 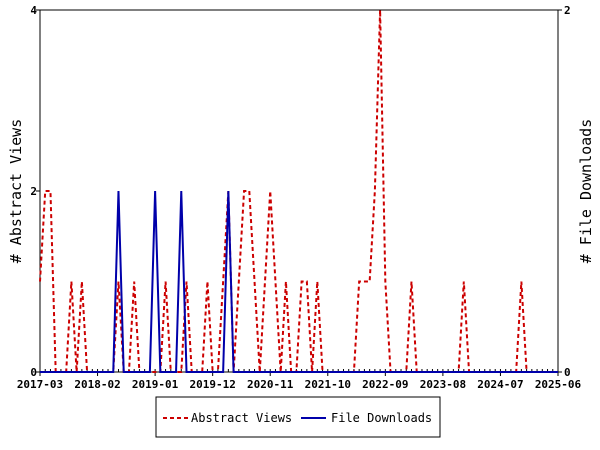 What do you see at coordinates (564, 191) in the screenshot?
I see `y-axis-right: 02` at bounding box center [564, 191].